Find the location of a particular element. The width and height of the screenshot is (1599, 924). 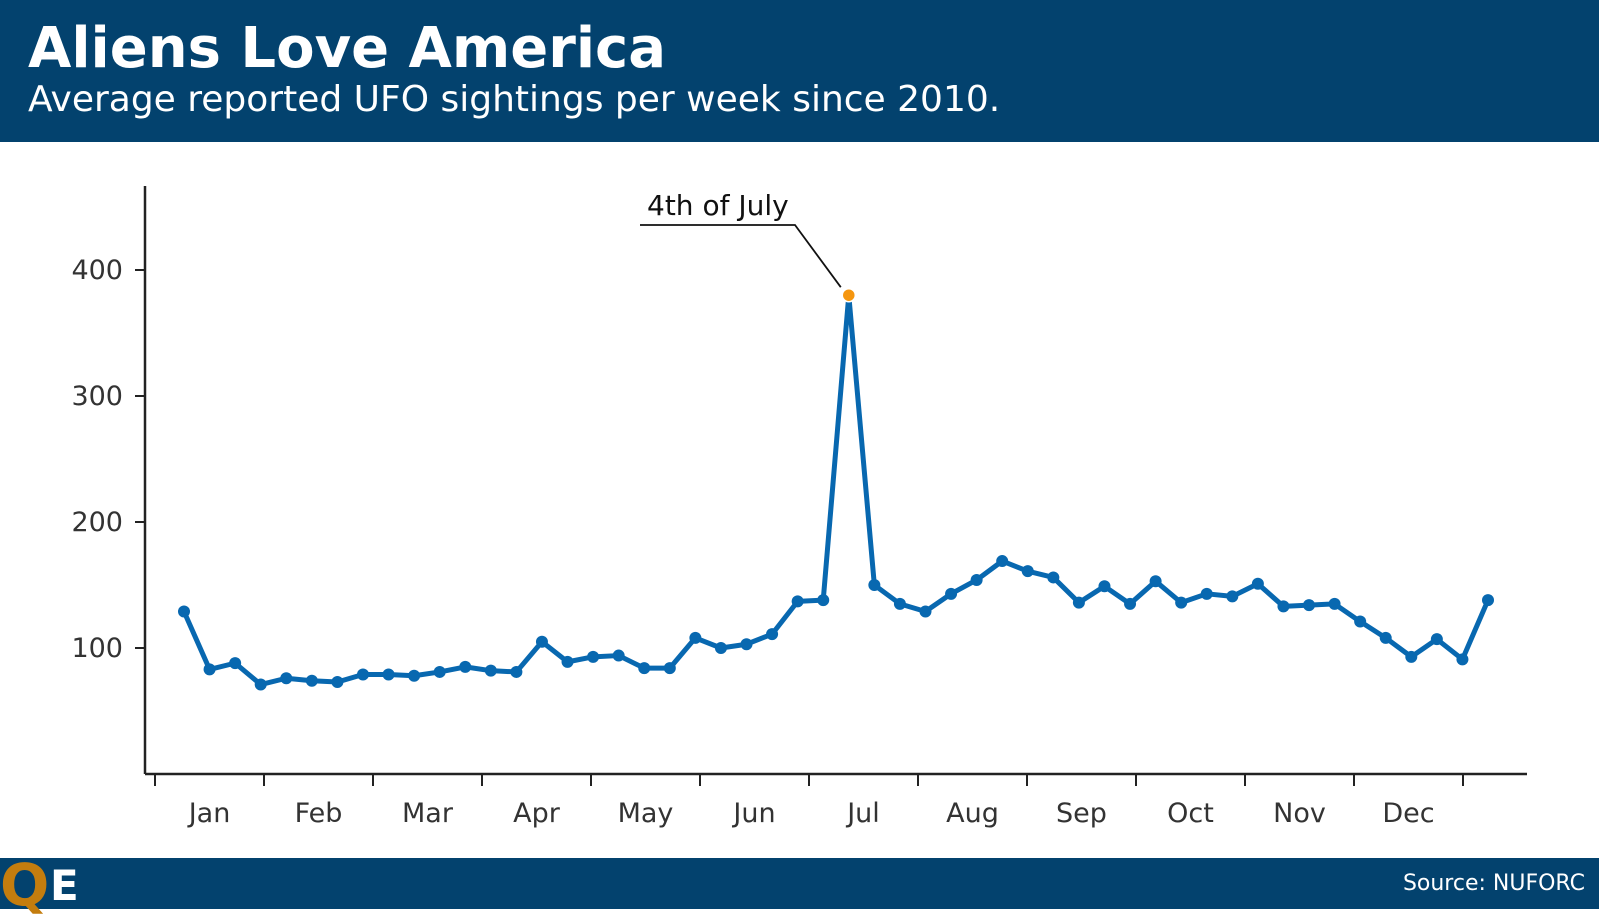

footer-banner is located at coordinates (799, 883).